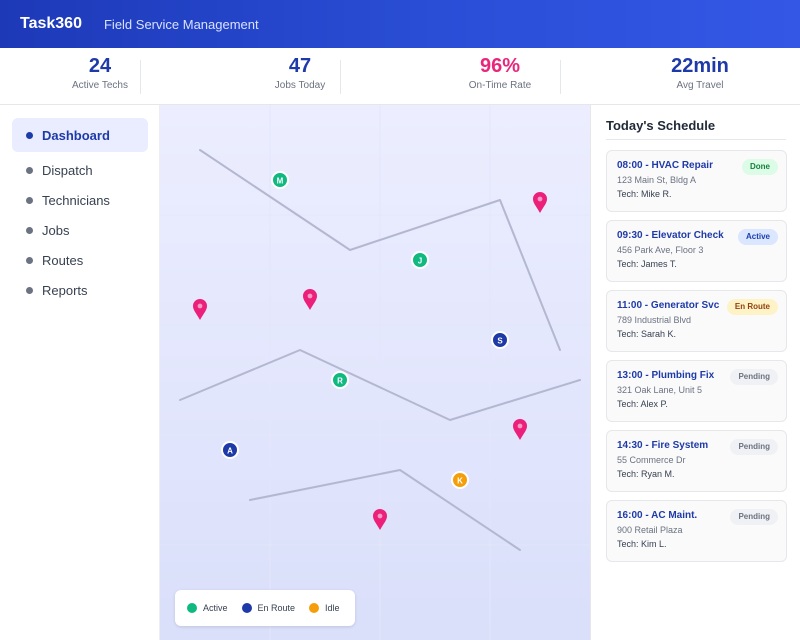 The width and height of the screenshot is (800, 640). Describe the element at coordinates (668, 305) in the screenshot. I see `job-title: 11:00 - Generator Svc` at that location.